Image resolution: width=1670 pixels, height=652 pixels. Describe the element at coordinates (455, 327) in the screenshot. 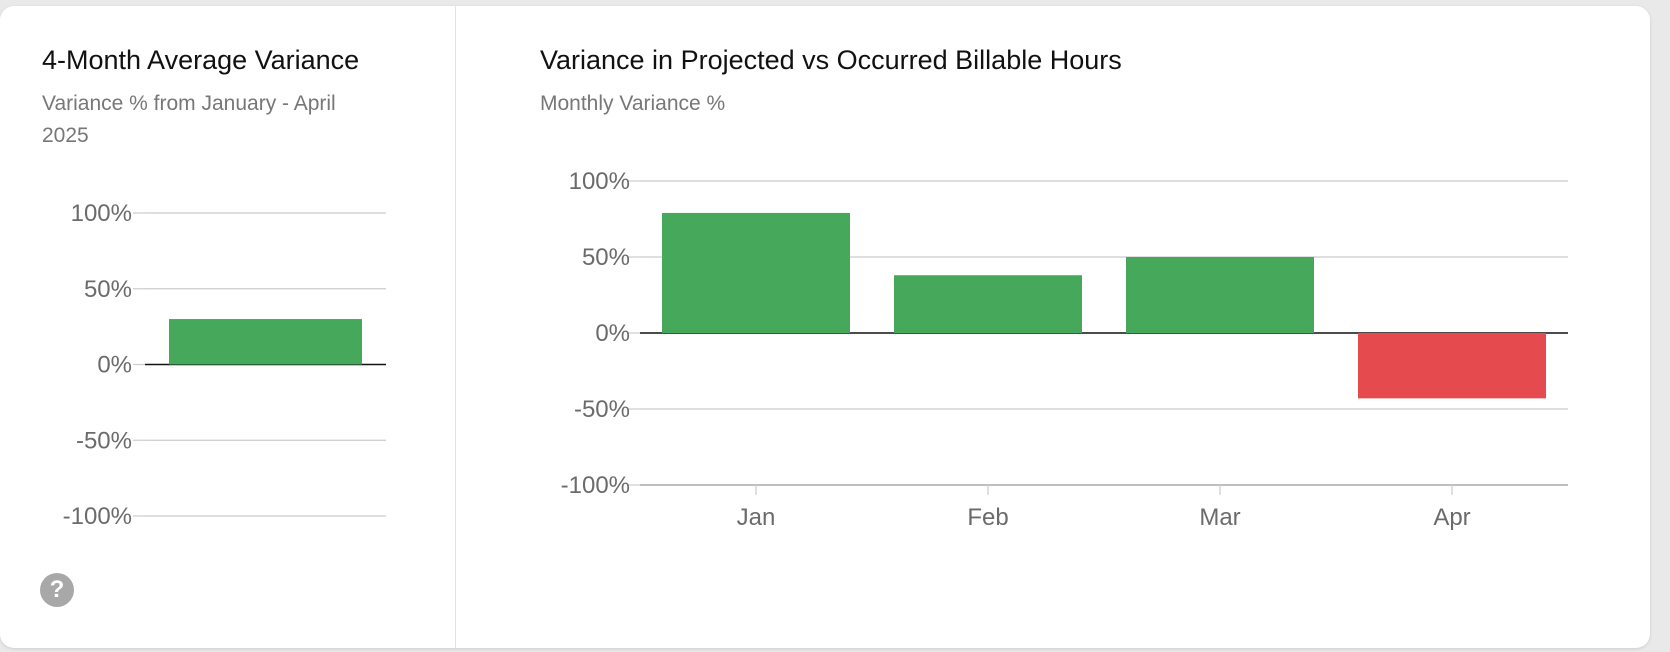

I see `panel-divider` at that location.